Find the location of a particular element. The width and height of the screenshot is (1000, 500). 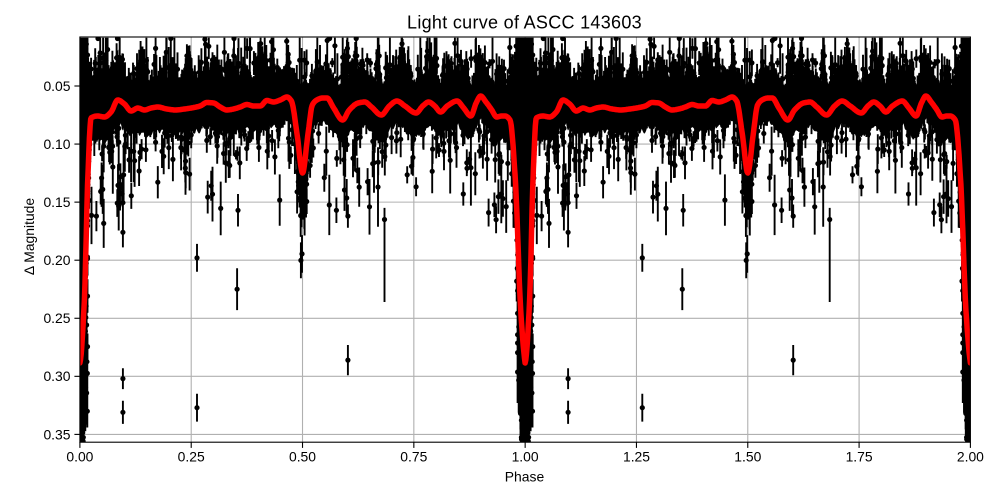

svg-text: 0.00 is located at coordinates (79, 456).